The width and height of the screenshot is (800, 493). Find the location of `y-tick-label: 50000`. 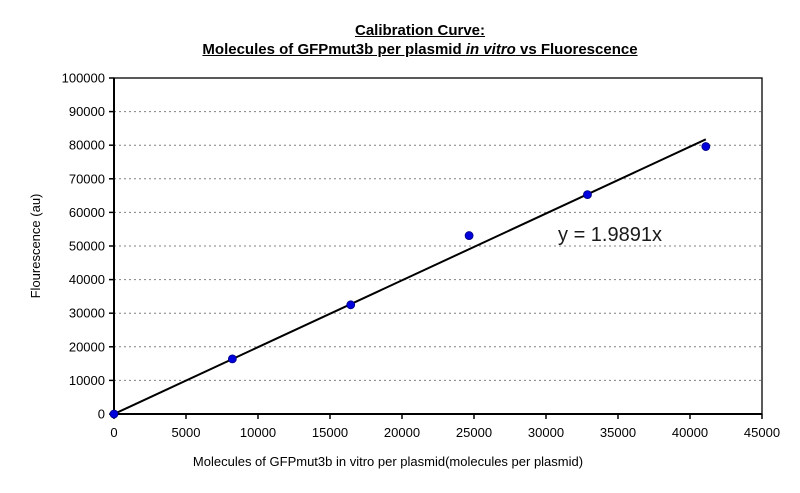

y-tick-label: 50000 is located at coordinates (87, 246).